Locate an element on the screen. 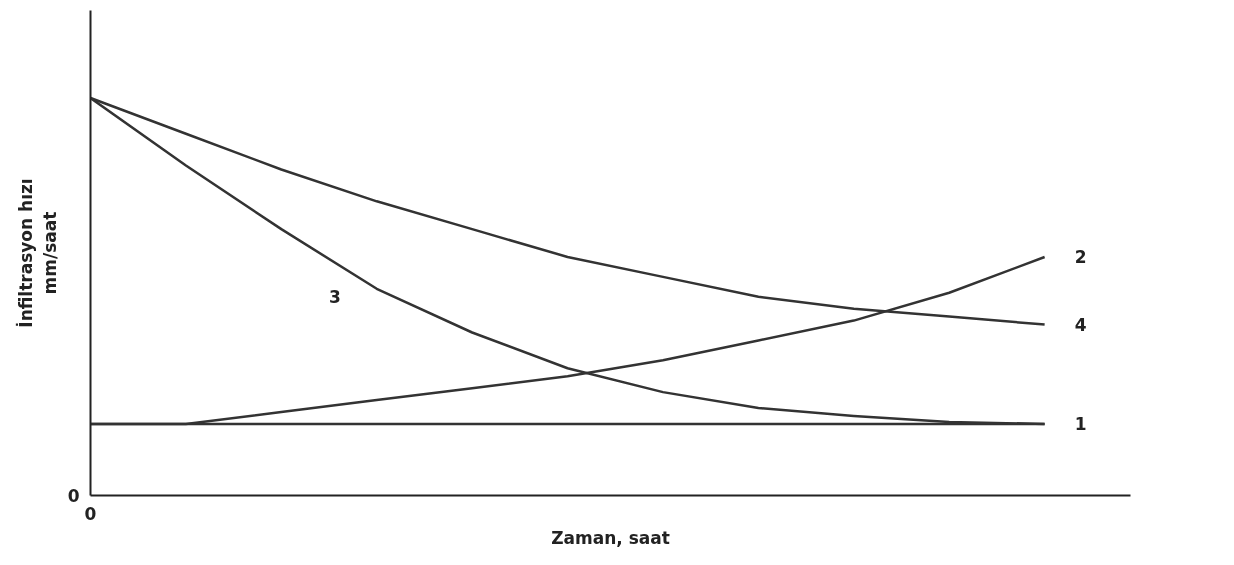 This screenshot has width=1234, height=565. series-label: 1 is located at coordinates (1080, 424).